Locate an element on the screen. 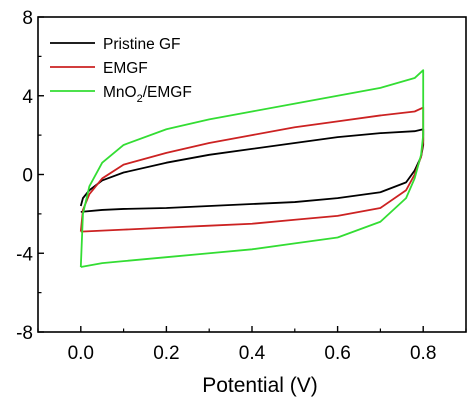 The image size is (476, 404). x-tick-label: 0.2 is located at coordinates (166, 353).